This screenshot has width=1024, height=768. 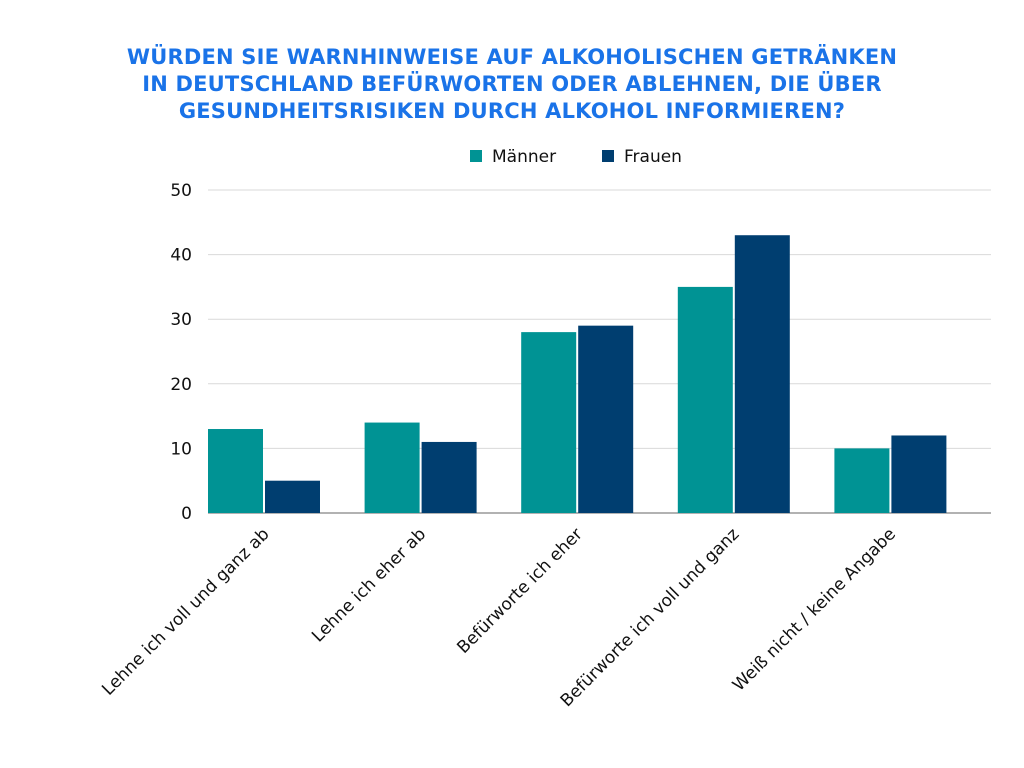 What do you see at coordinates (524, 157) in the screenshot?
I see `legend-label: Männer` at bounding box center [524, 157].